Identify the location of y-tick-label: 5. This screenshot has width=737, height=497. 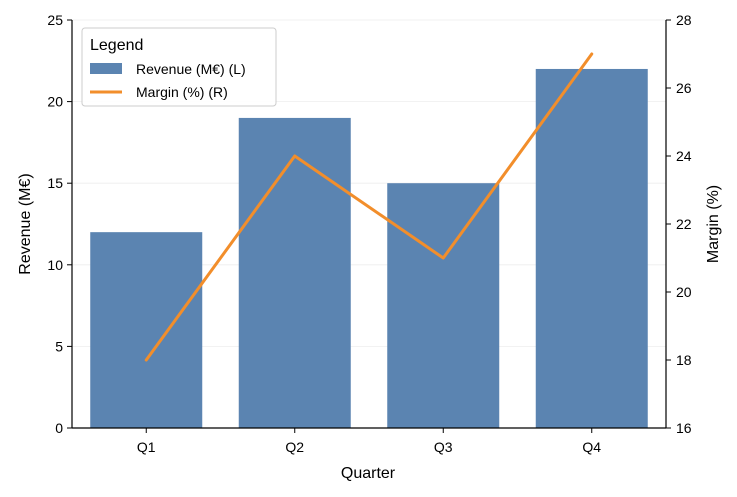
(59, 346).